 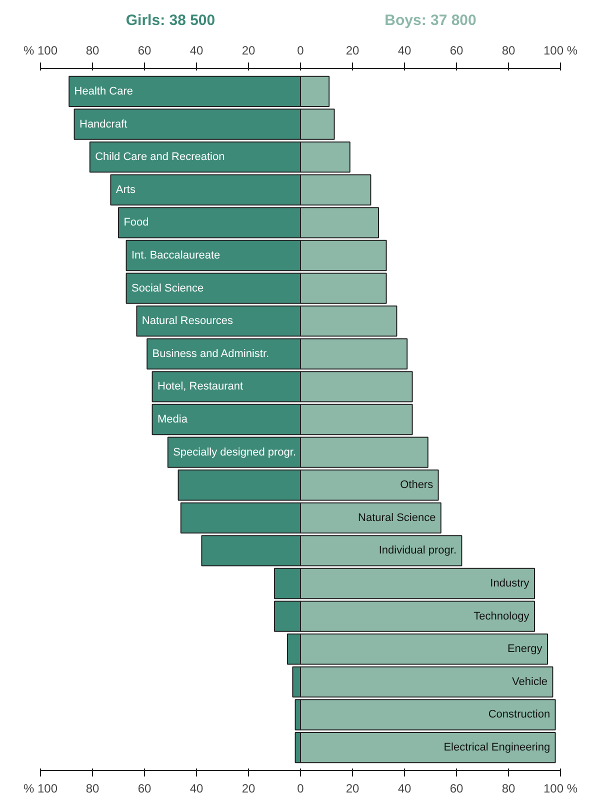 What do you see at coordinates (211, 354) in the screenshot?
I see `y-tick-label: Business and Administr.` at bounding box center [211, 354].